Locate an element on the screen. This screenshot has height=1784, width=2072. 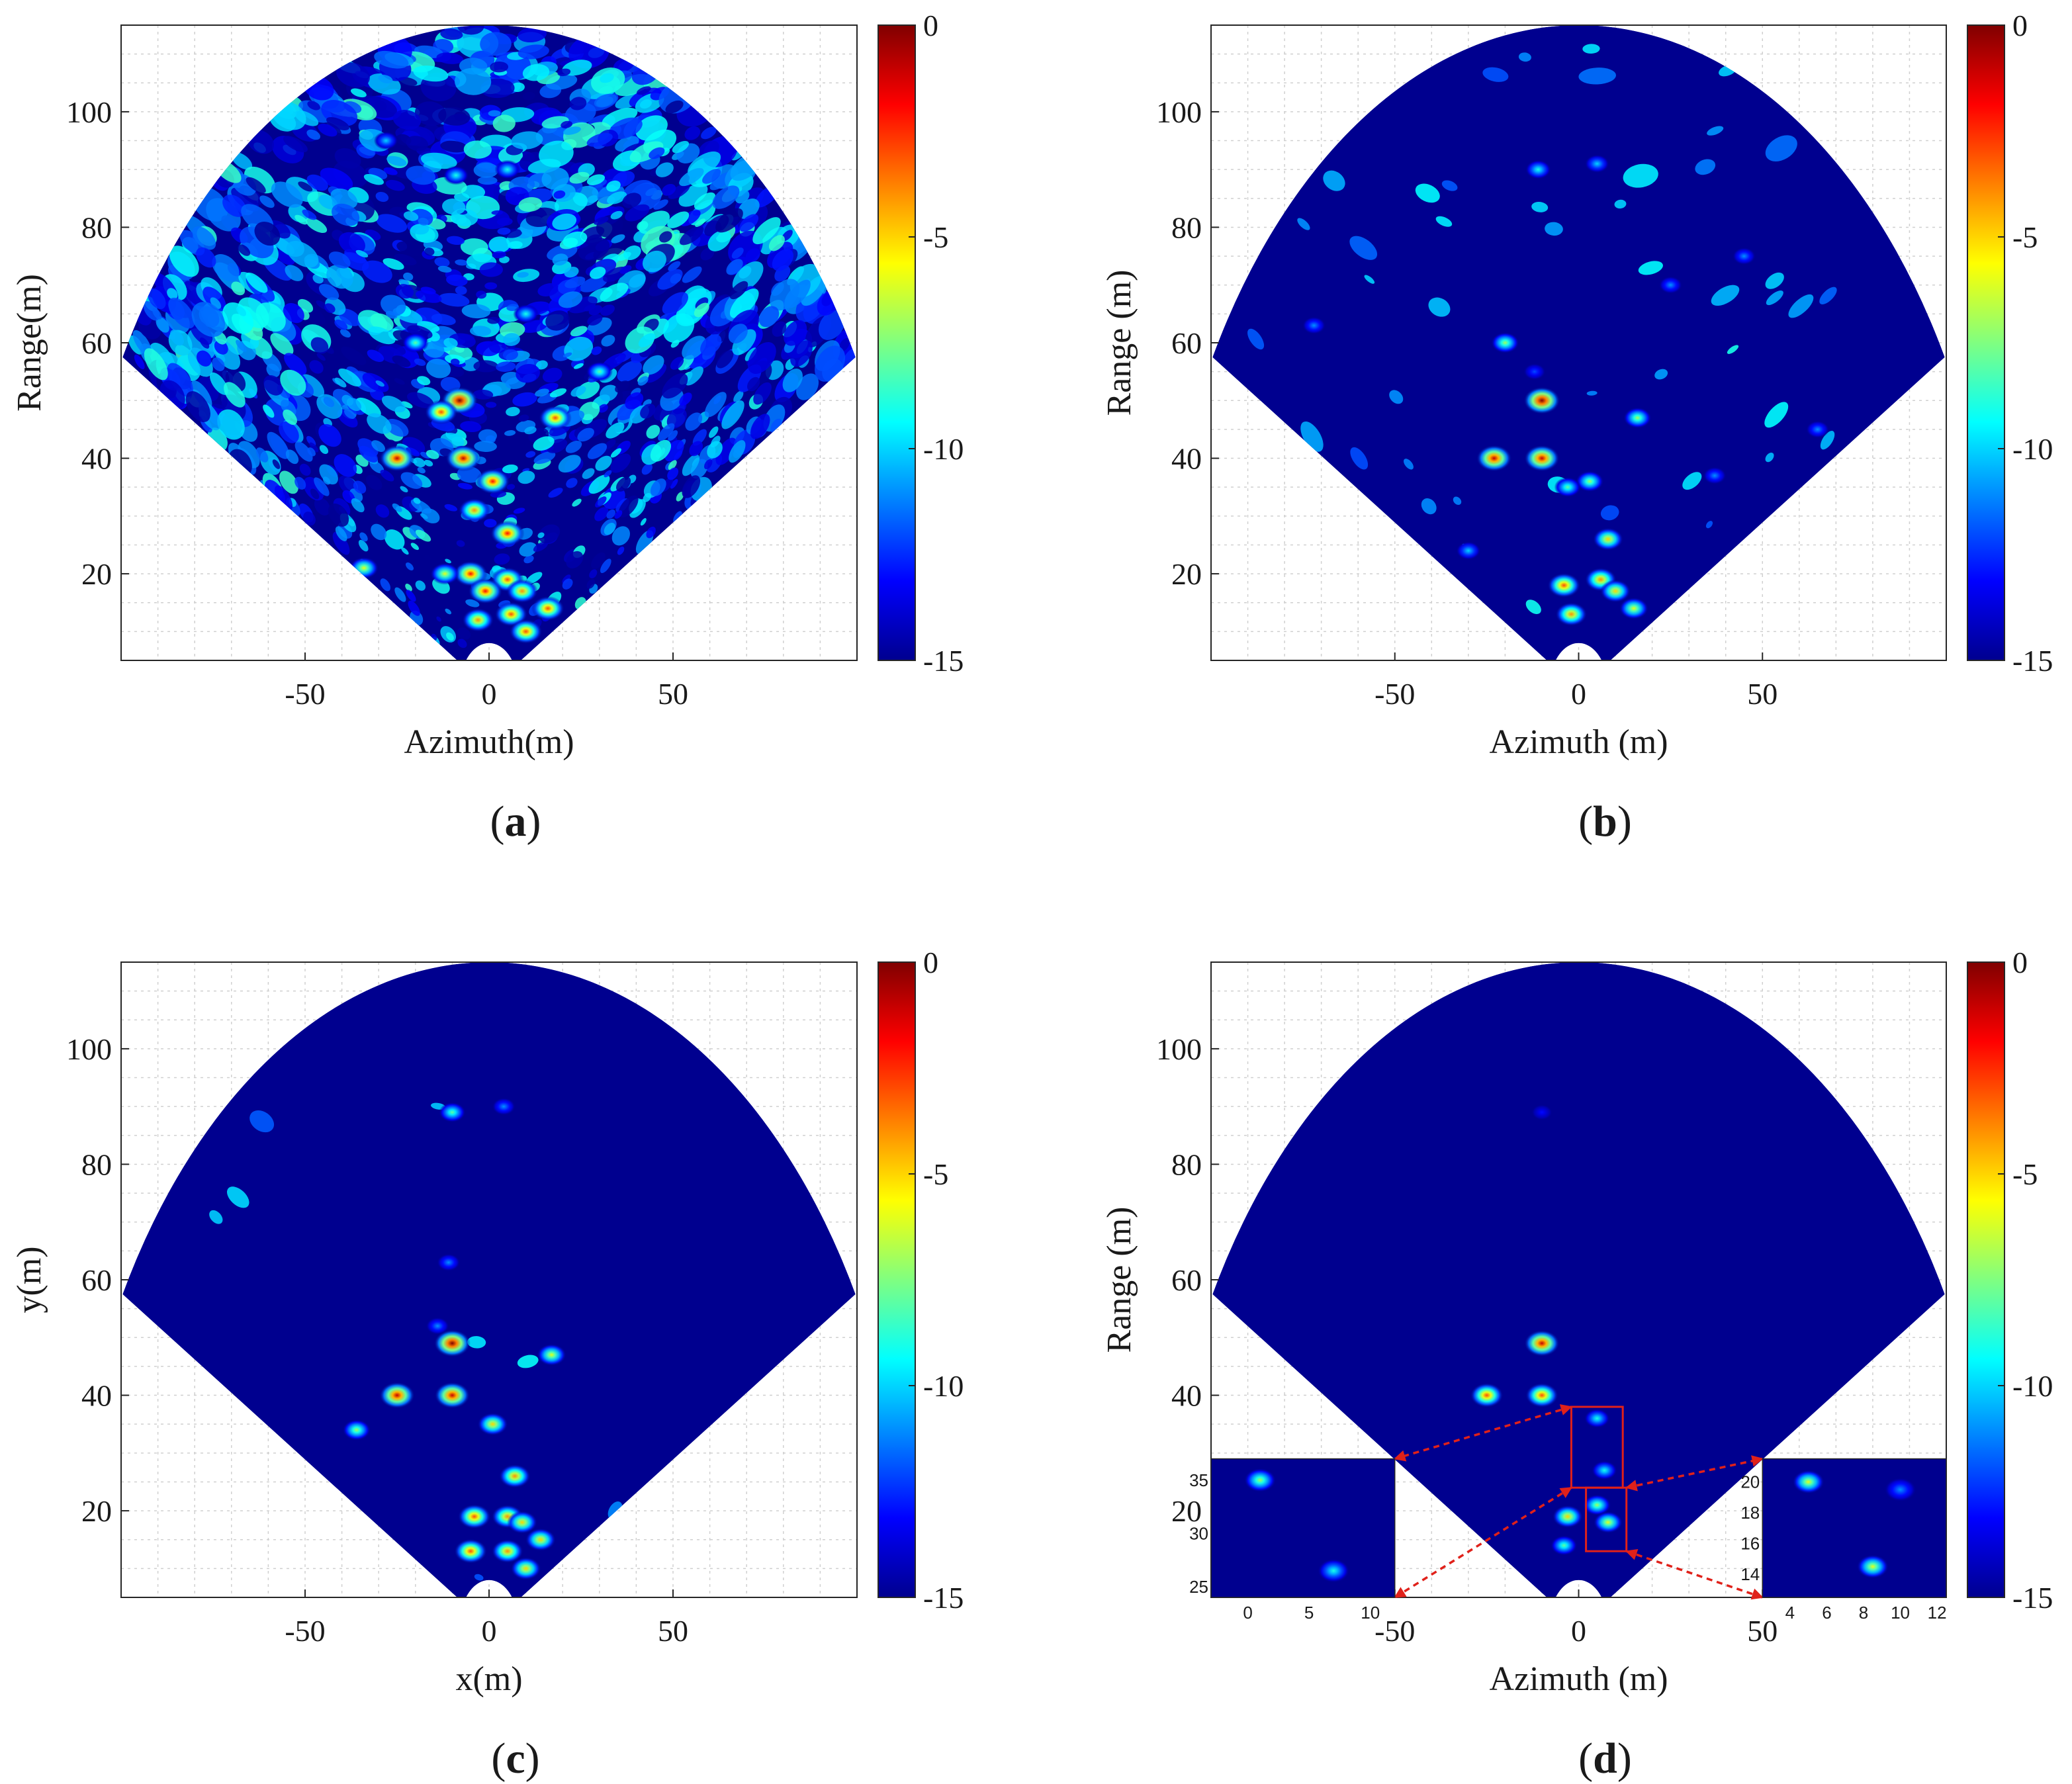
inset-target-point is located at coordinates (1872, 1566).